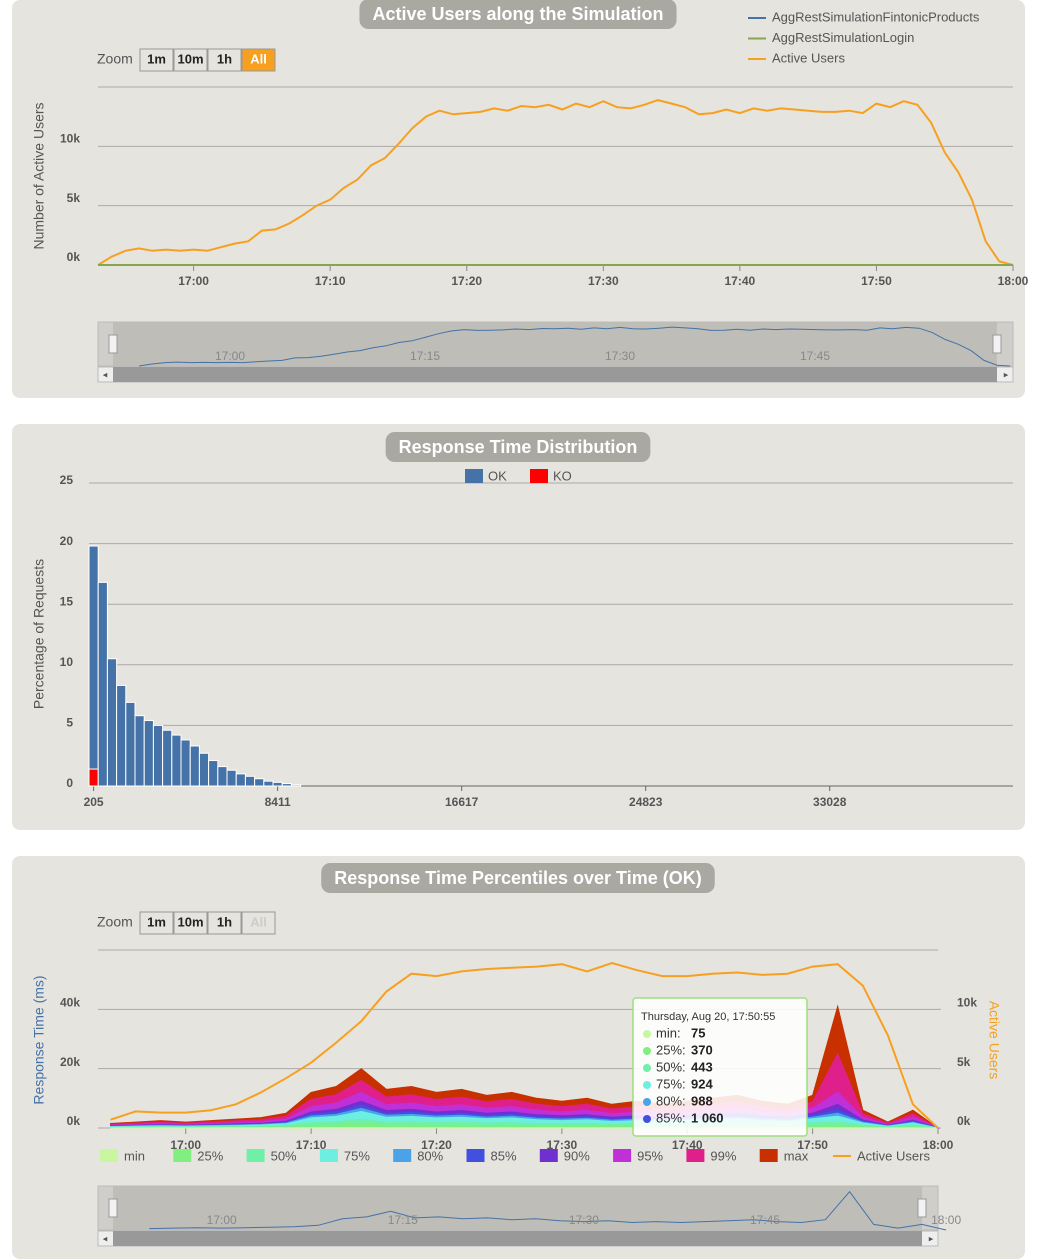 This screenshot has width=1038, height=1259. I want to click on axis-title: Active Users, so click(994, 1040).